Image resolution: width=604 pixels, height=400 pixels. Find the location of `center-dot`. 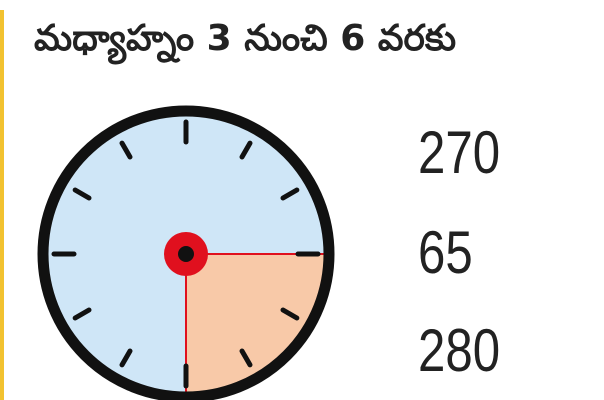

center-dot is located at coordinates (186, 254).